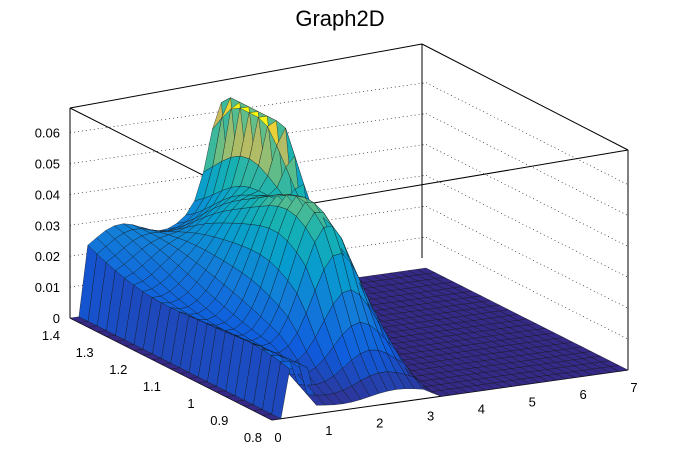 Image resolution: width=696 pixels, height=472 pixels. I want to click on surface-cell, so click(619, 368).